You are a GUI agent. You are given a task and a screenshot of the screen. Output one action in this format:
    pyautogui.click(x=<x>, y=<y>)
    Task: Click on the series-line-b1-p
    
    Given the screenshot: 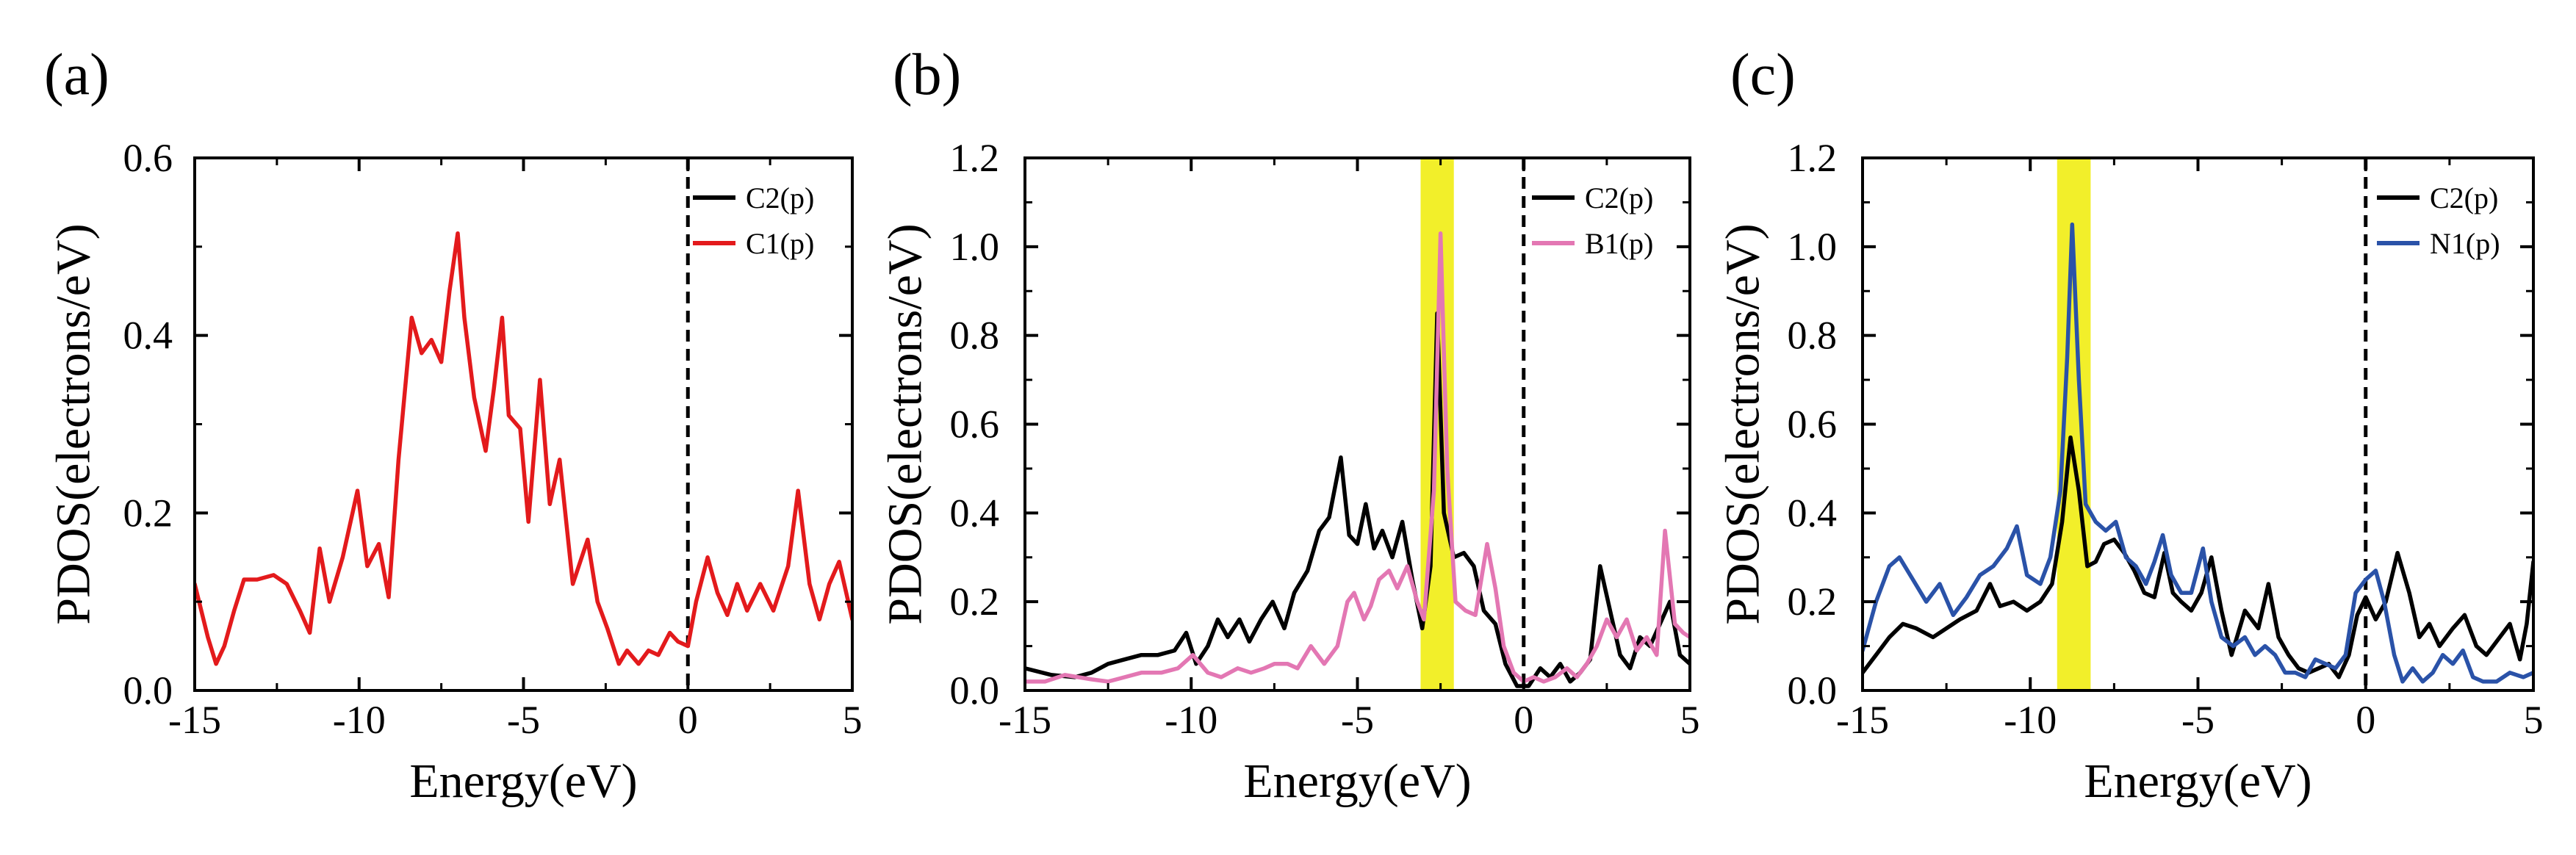 What is the action you would take?
    pyautogui.click(x=1357, y=458)
    